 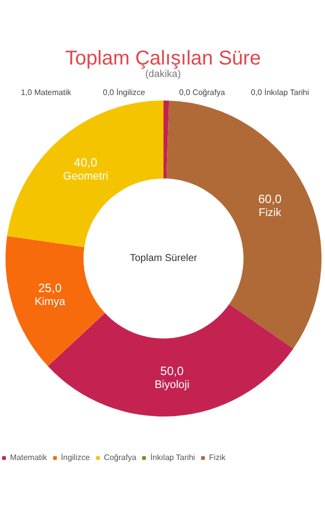 What do you see at coordinates (86, 163) in the screenshot?
I see `data-label: 40,0` at bounding box center [86, 163].